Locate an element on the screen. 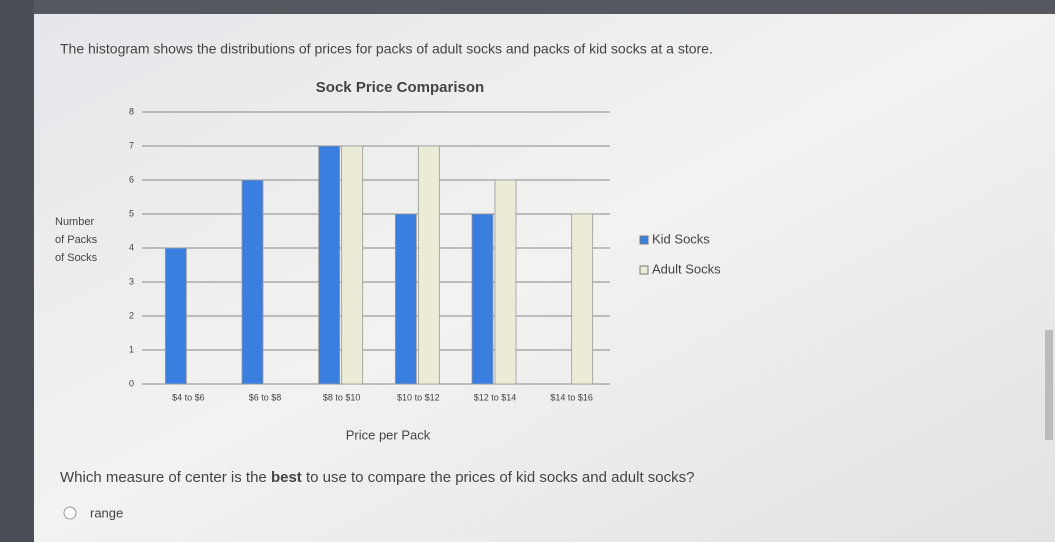 The image size is (1055, 542). x-tick-label: $12 to $14 is located at coordinates (495, 397).